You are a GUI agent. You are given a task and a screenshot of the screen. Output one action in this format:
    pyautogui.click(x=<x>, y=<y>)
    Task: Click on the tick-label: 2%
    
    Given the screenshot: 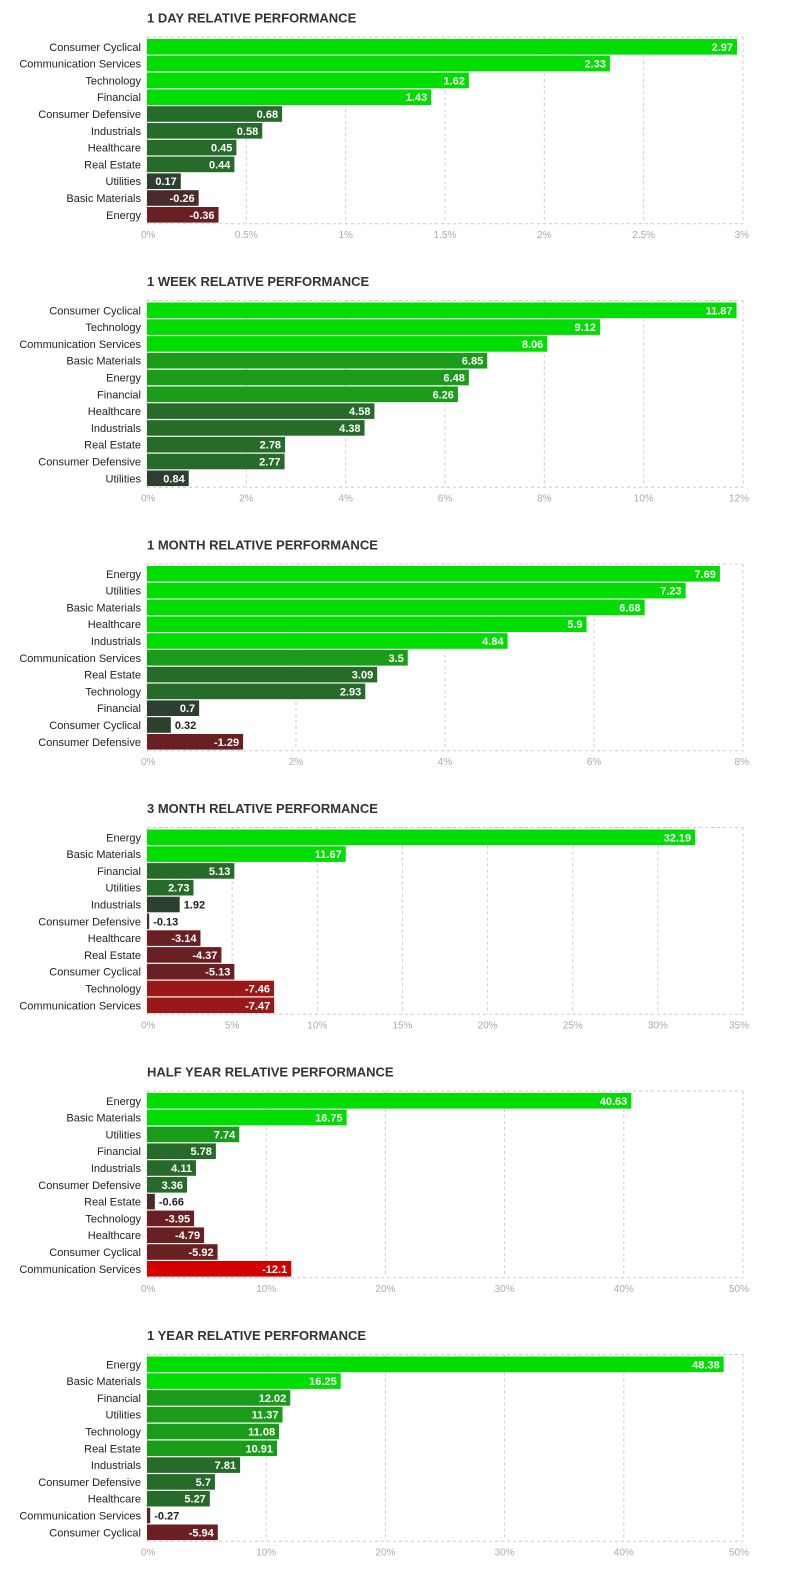 What is the action you would take?
    pyautogui.click(x=296, y=762)
    